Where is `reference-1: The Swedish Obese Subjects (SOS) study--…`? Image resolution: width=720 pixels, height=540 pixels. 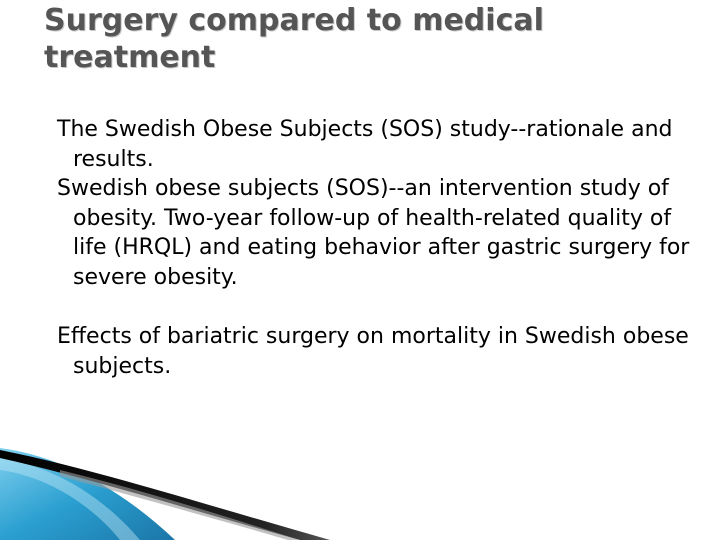 reference-1: The Swedish Obese Subjects (SOS) study--… is located at coordinates (365, 144).